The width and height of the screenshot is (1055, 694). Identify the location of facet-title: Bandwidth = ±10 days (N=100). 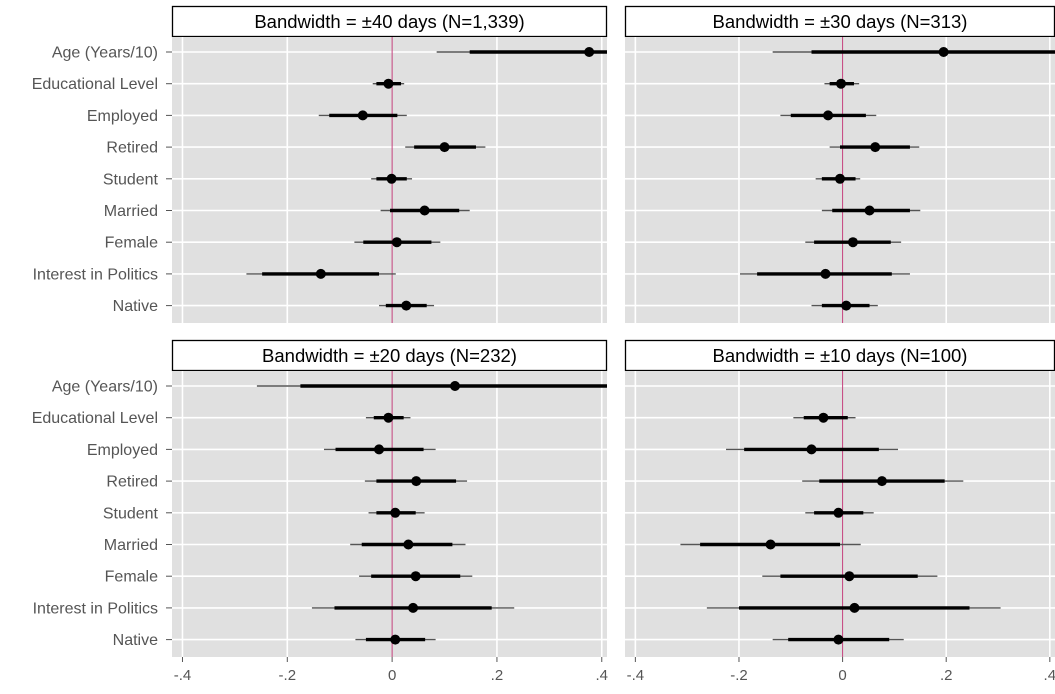
(840, 355).